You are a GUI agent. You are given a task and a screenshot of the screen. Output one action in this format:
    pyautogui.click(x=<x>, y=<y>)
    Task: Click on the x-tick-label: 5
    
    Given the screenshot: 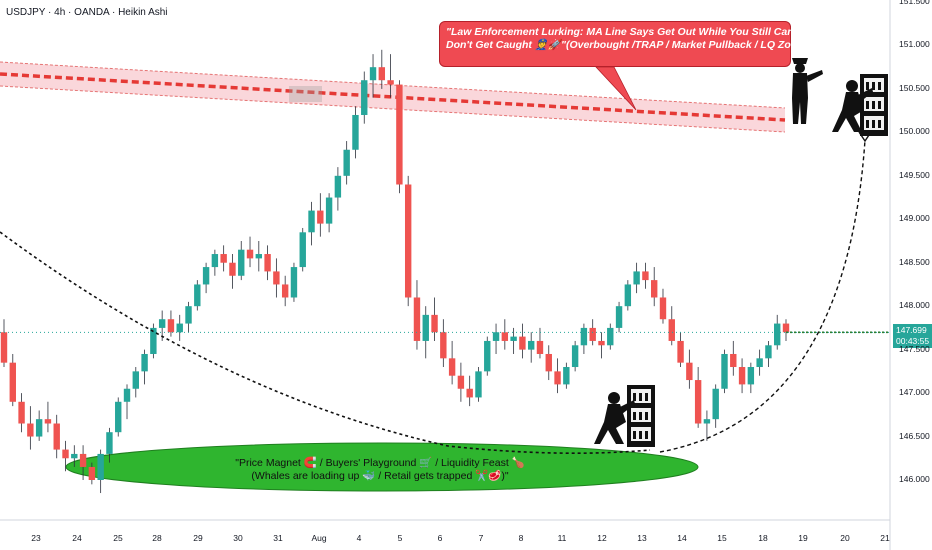 What is the action you would take?
    pyautogui.click(x=400, y=538)
    